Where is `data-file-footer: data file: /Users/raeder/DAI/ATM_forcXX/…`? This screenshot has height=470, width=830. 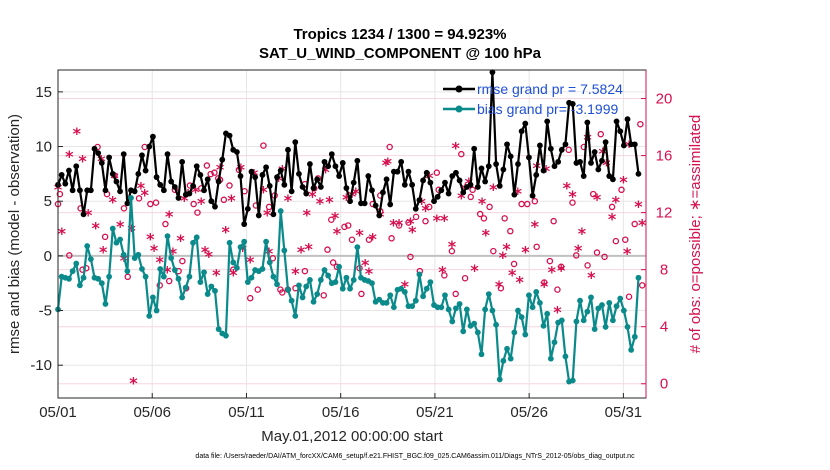
data-file-footer: data file: /Users/raeder/DAI/ATM_forcXX/… is located at coordinates (415, 456).